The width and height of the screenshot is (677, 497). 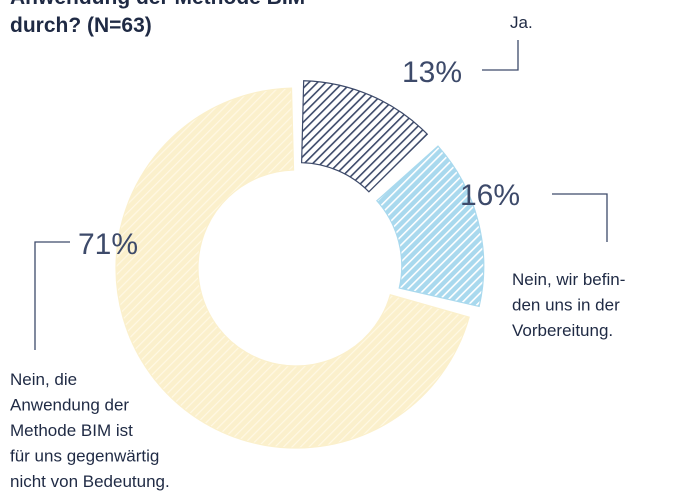 What do you see at coordinates (157, 4) in the screenshot?
I see `chart-title: Anwendung der Methode BIM` at bounding box center [157, 4].